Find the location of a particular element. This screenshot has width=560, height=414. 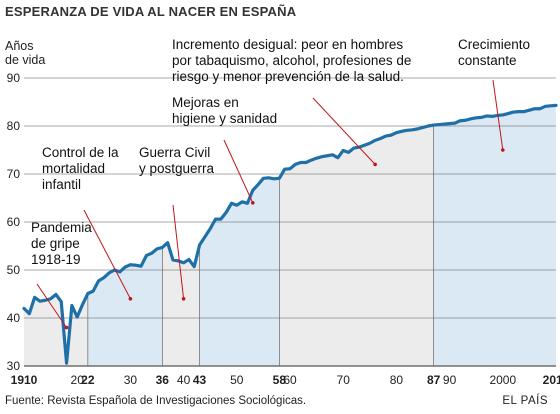

x-tick-1910: 1910 is located at coordinates (24, 380).